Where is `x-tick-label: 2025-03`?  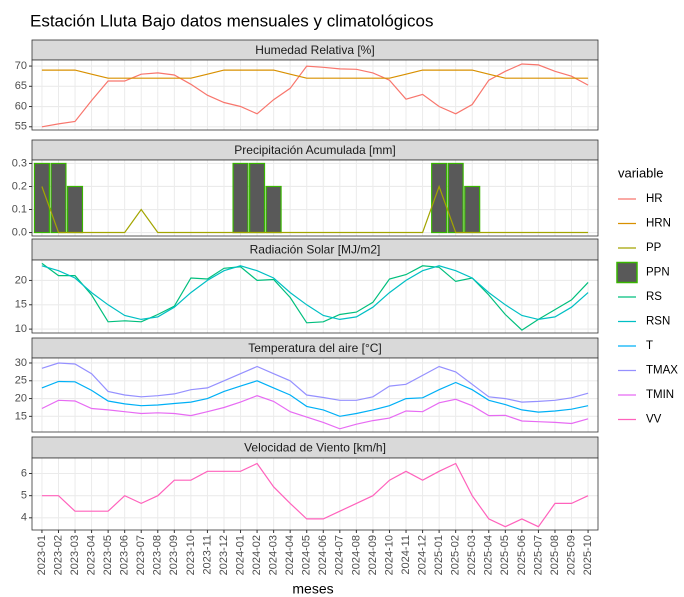 x-tick-label: 2025-03 is located at coordinates (472, 555).